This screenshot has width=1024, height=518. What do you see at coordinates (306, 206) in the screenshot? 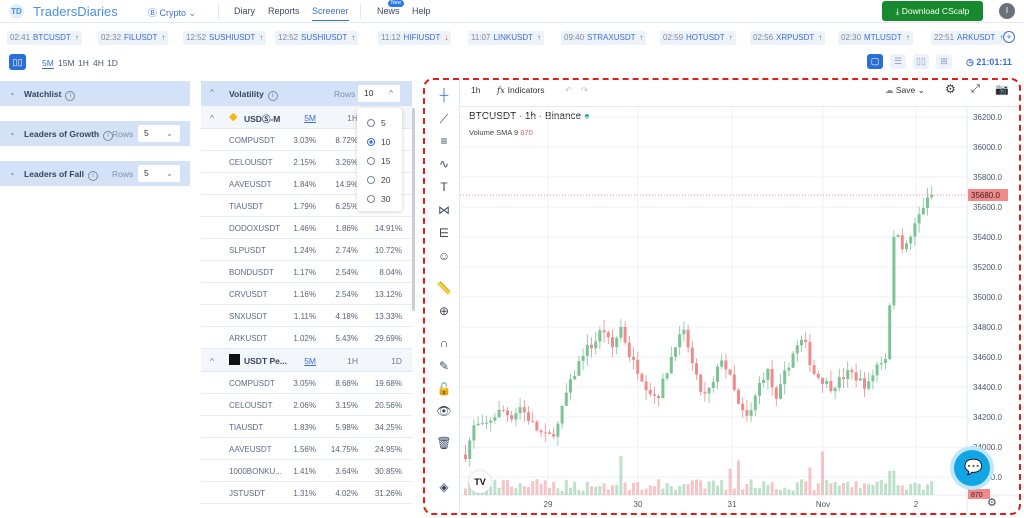
I see `table-row: TIAUSDT 1.79% 6.25%` at bounding box center [306, 206].